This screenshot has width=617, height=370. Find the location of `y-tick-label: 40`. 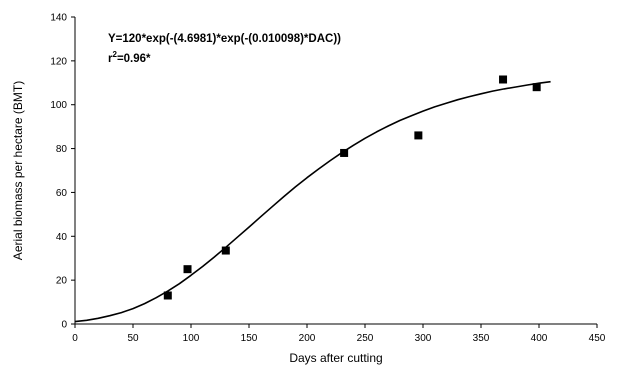

y-tick-label: 40 is located at coordinates (62, 237).